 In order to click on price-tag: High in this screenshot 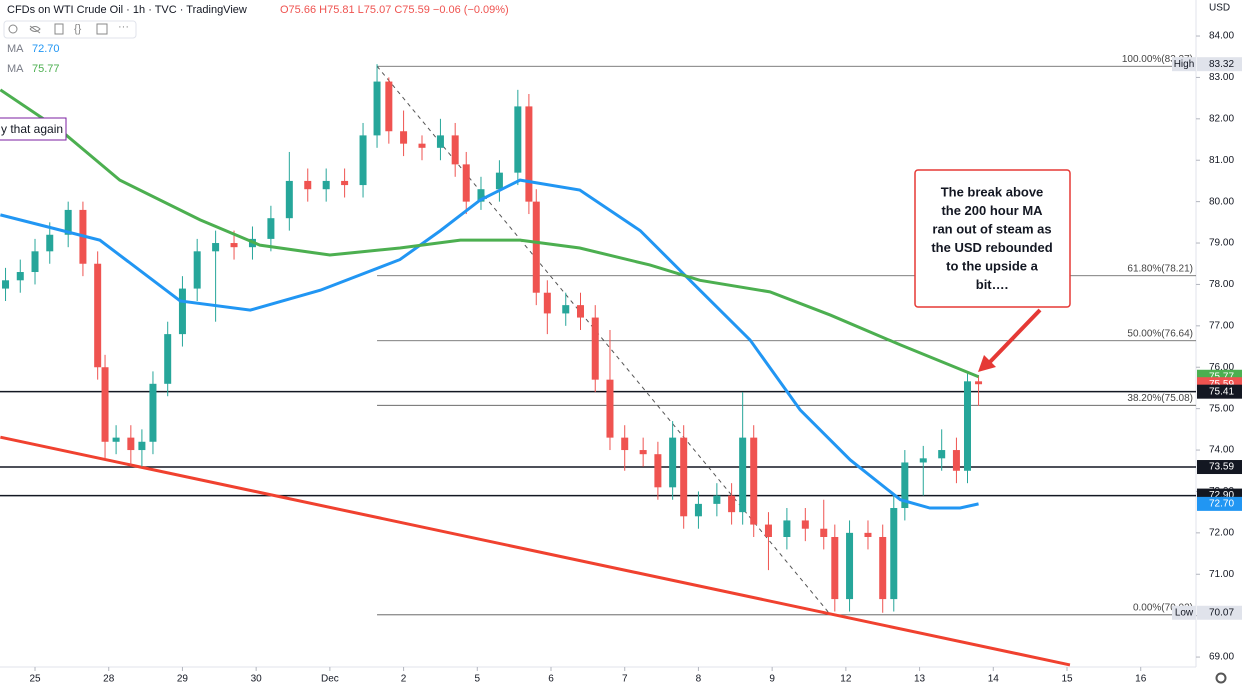, I will do `click(1184, 64)`.